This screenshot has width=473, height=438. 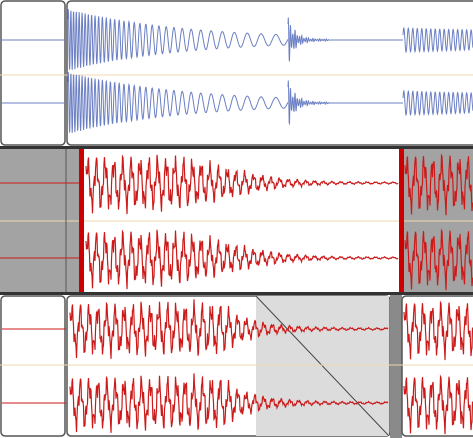 I want to click on clip-right, so click(x=437, y=366).